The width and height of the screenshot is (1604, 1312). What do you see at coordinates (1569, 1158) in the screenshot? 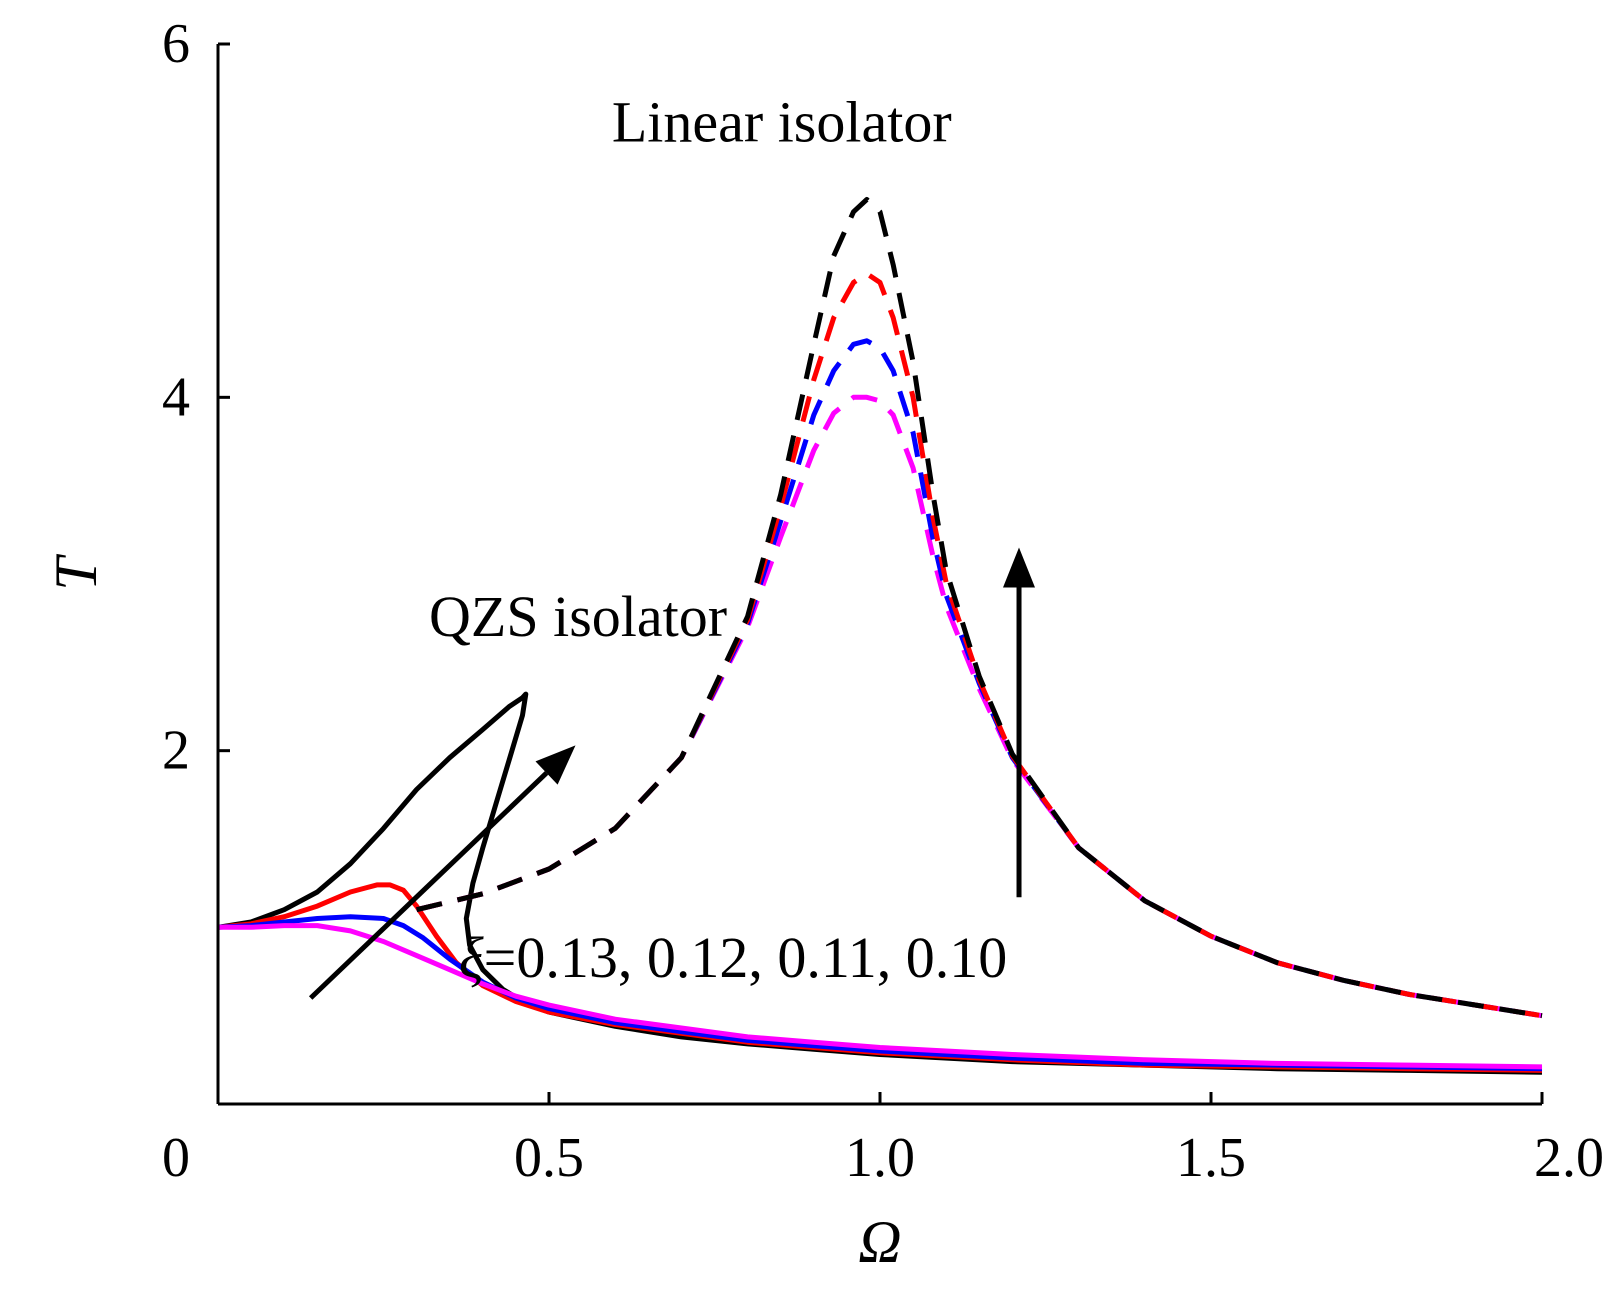
I see `x-tick-label: 2.0` at bounding box center [1569, 1158].